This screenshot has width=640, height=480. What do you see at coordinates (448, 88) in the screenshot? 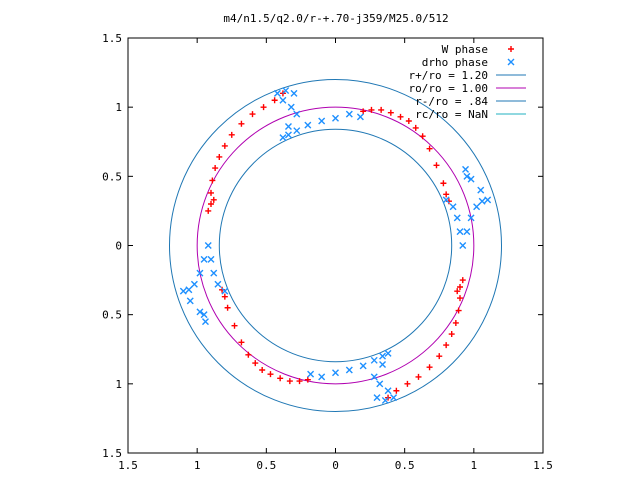
I see `legend-label: ro/ro = 1.00` at bounding box center [448, 88].